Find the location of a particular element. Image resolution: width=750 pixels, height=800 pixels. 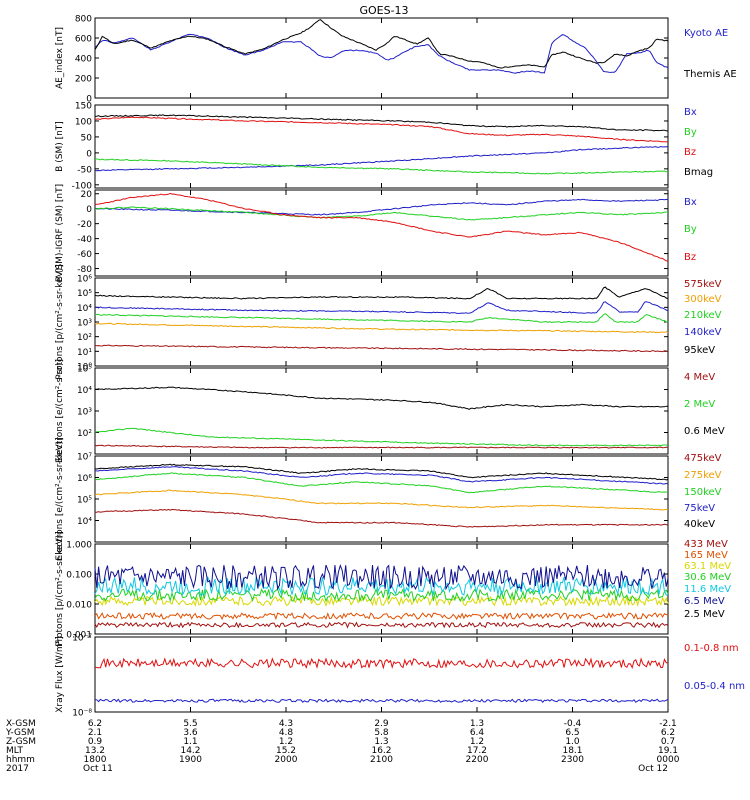

x-tick-value: 1900 is located at coordinates (190, 760).